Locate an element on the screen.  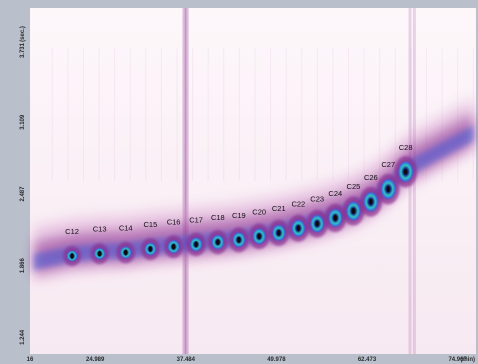
peak-label: C12 is located at coordinates (72, 231).